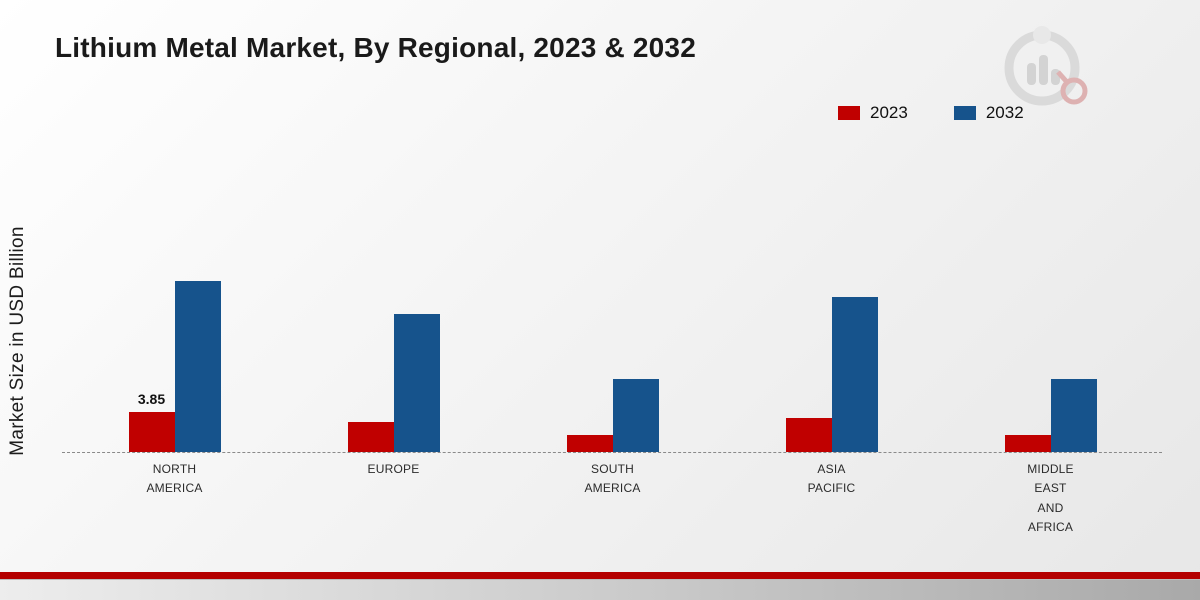 Image resolution: width=1200 pixels, height=600 pixels. What do you see at coordinates (1004, 112) in the screenshot?
I see `legend-label-2032: 2032` at bounding box center [1004, 112].